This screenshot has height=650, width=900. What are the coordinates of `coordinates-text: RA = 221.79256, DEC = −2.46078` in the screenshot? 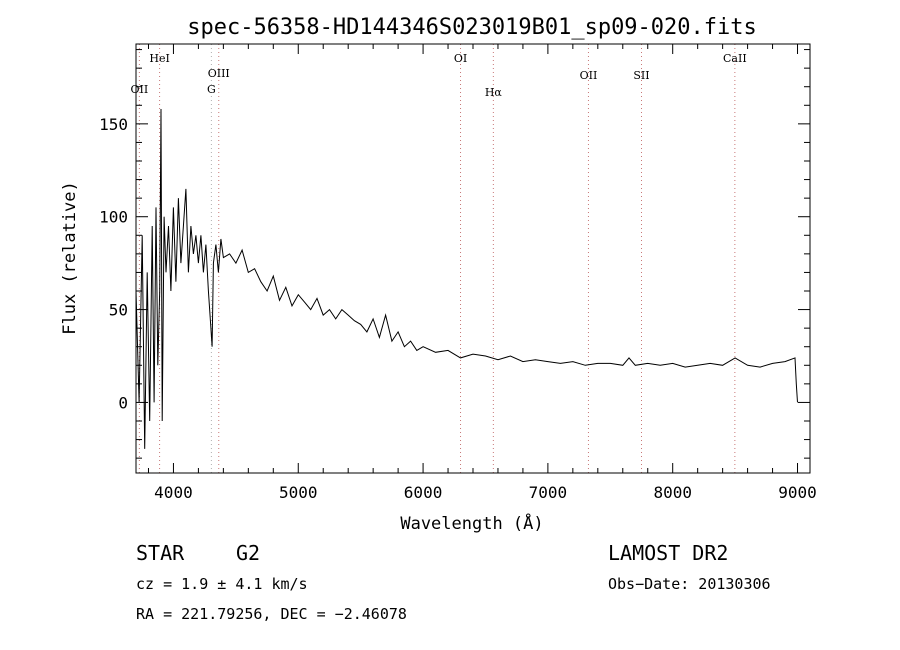 It's located at (271, 614).